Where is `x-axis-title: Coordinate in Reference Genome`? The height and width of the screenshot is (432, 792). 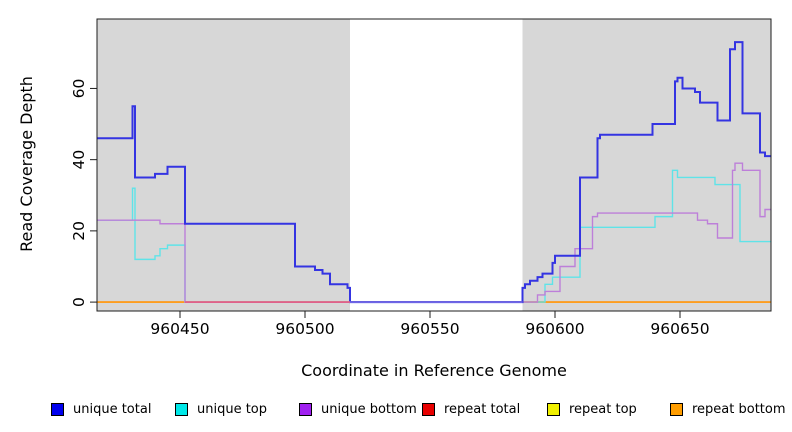 x-axis-title: Coordinate in Reference Genome is located at coordinates (434, 370).